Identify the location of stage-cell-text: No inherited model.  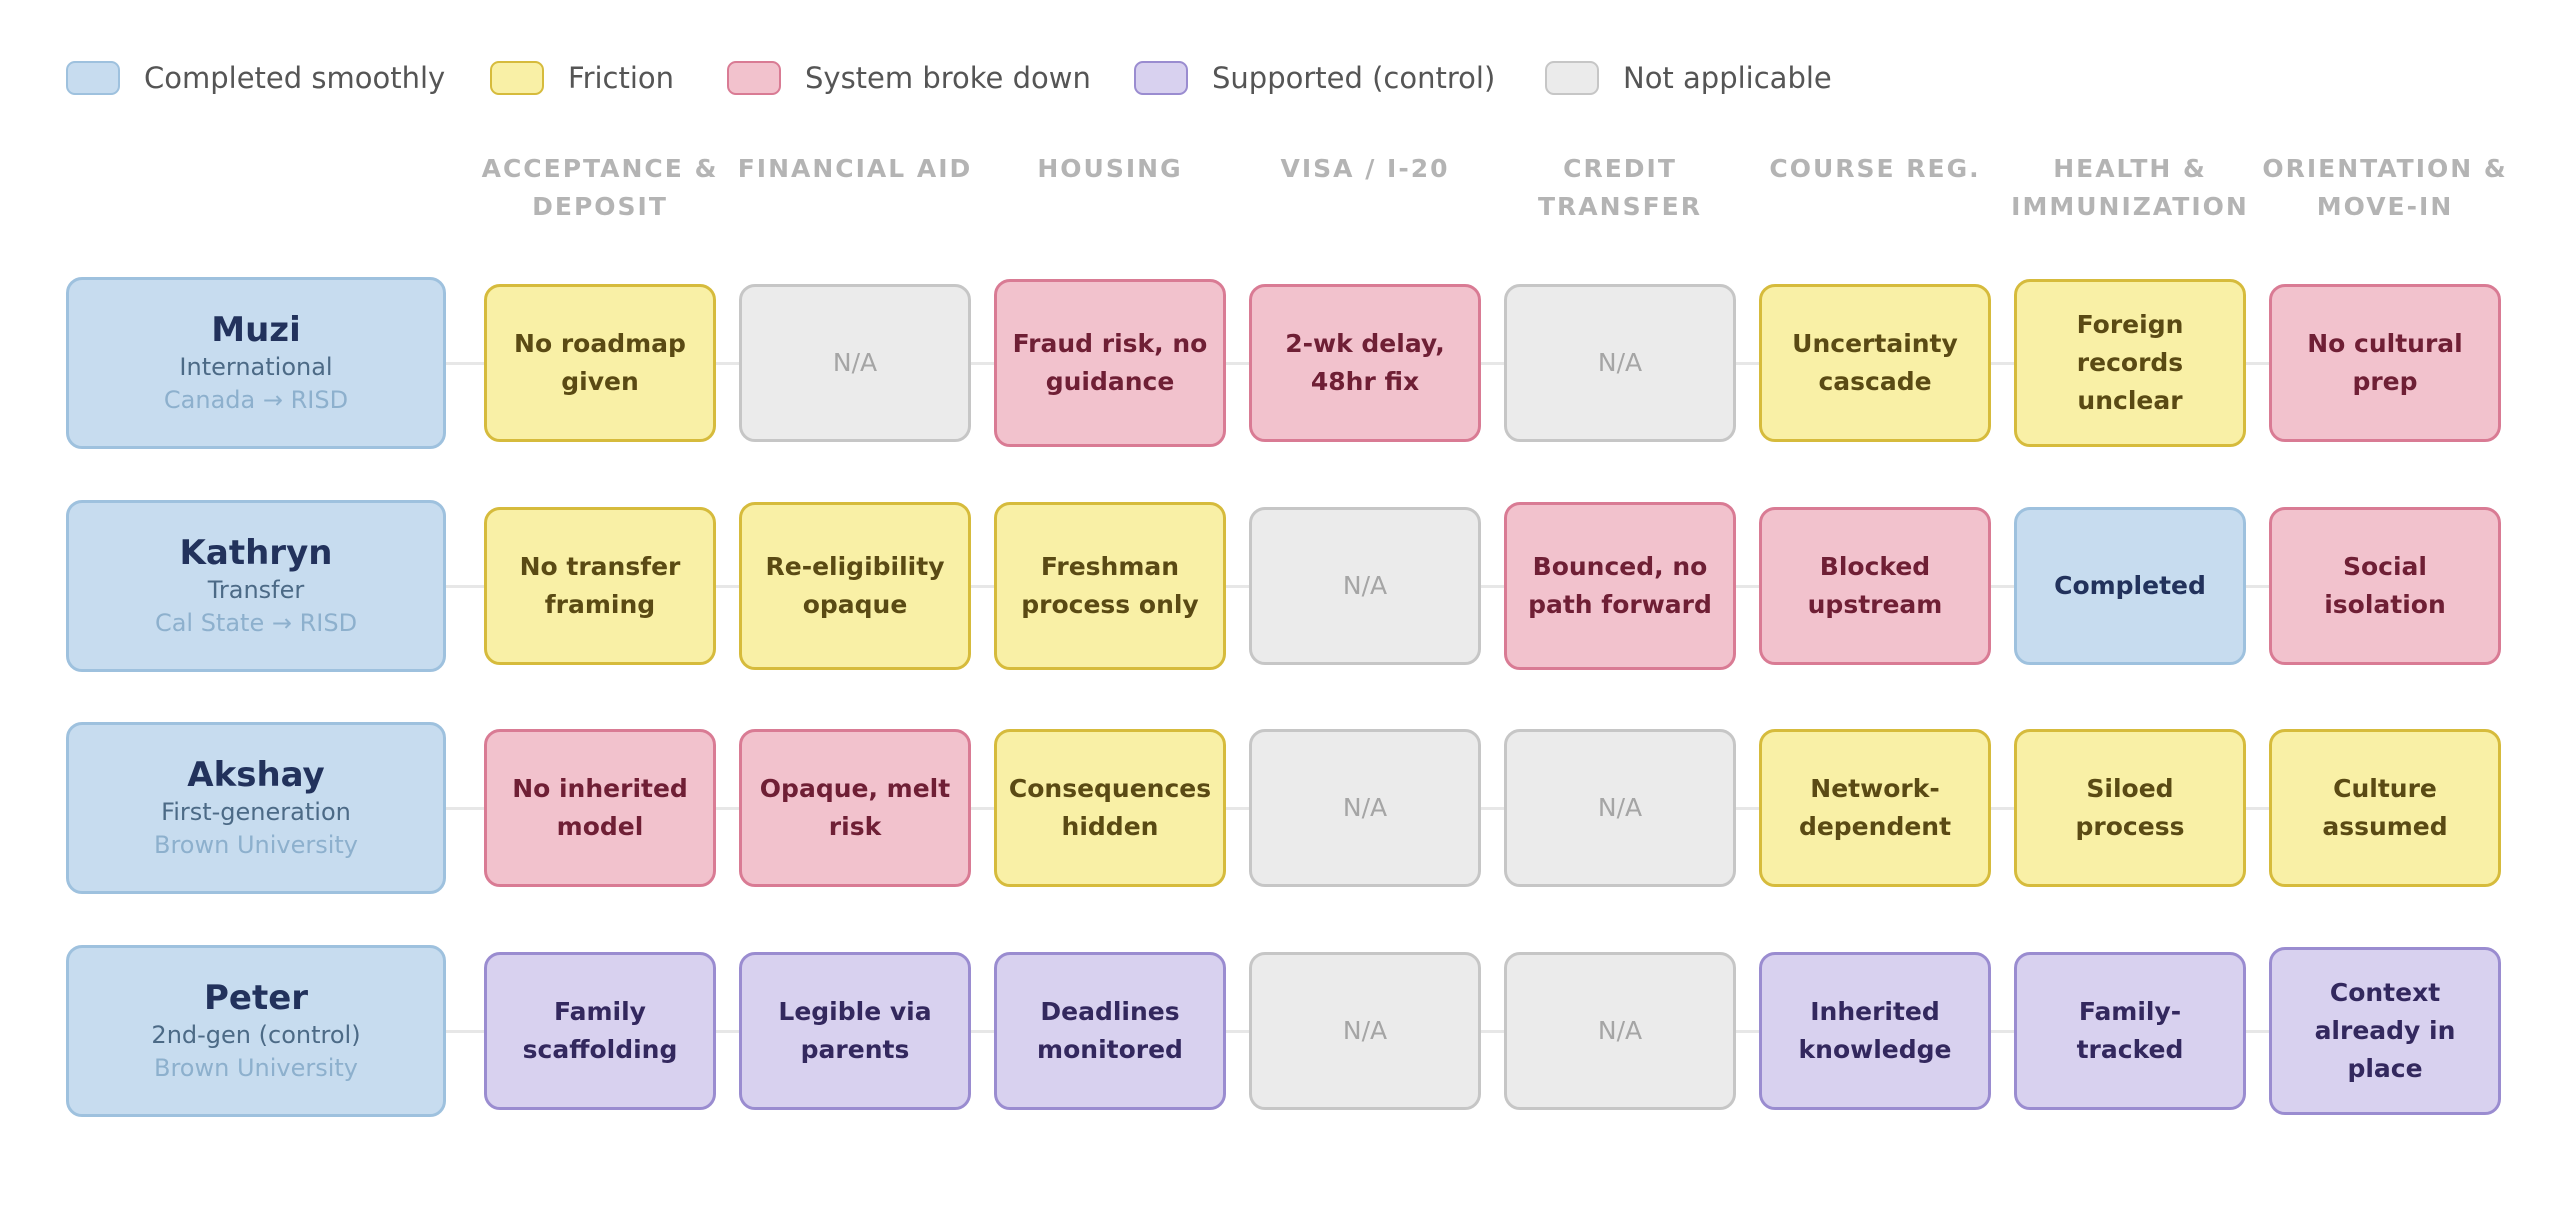
(600, 807).